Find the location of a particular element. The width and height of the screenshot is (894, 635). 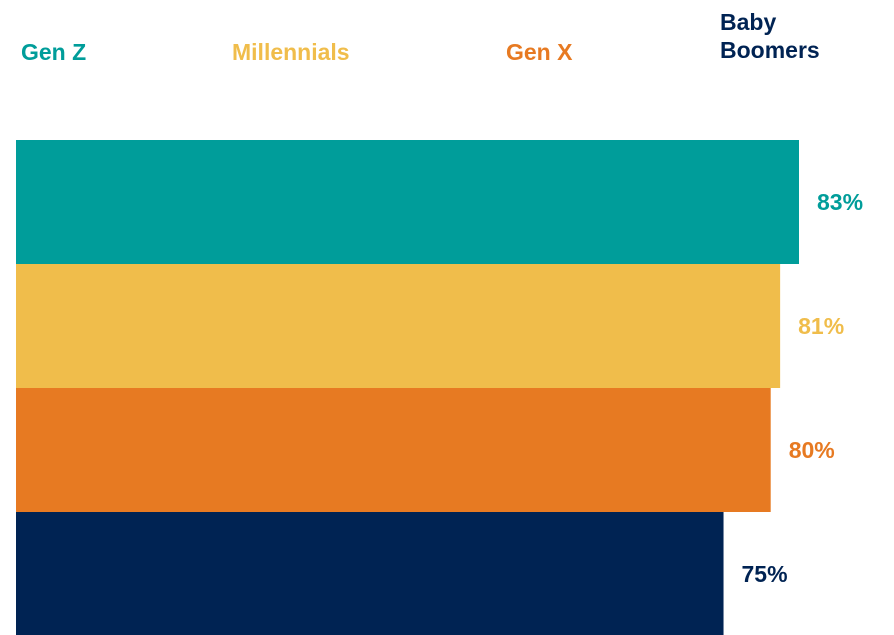

legend-label-gen-x: Gen X is located at coordinates (539, 52).